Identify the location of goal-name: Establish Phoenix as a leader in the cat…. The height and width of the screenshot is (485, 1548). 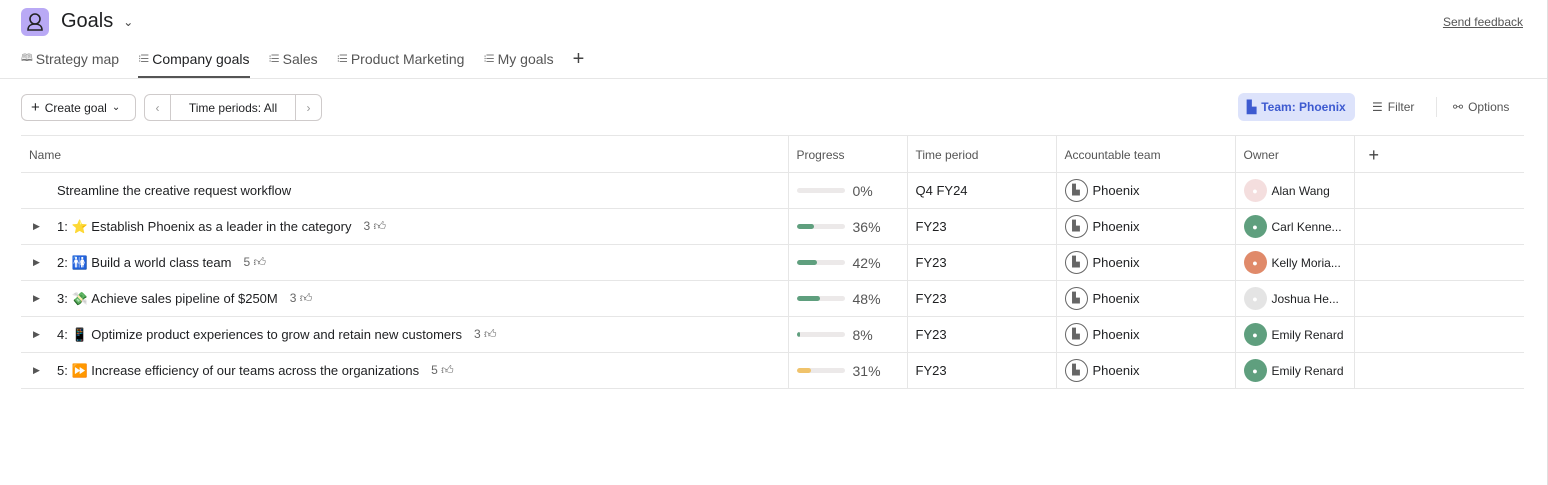
(221, 226).